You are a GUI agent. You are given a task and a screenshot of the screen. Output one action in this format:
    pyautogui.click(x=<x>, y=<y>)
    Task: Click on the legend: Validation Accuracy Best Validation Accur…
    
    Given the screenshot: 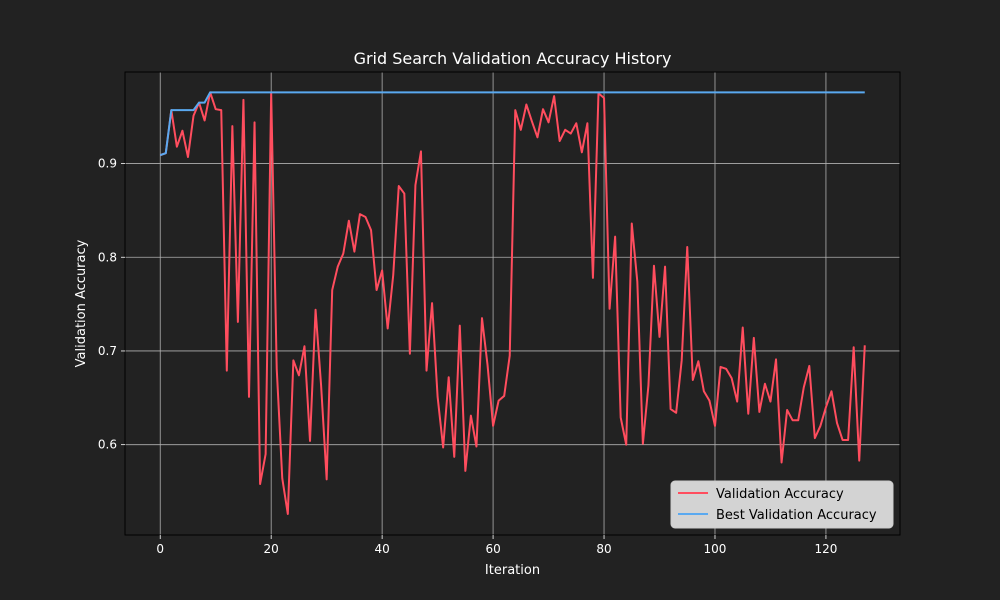 What is the action you would take?
    pyautogui.click(x=782, y=504)
    